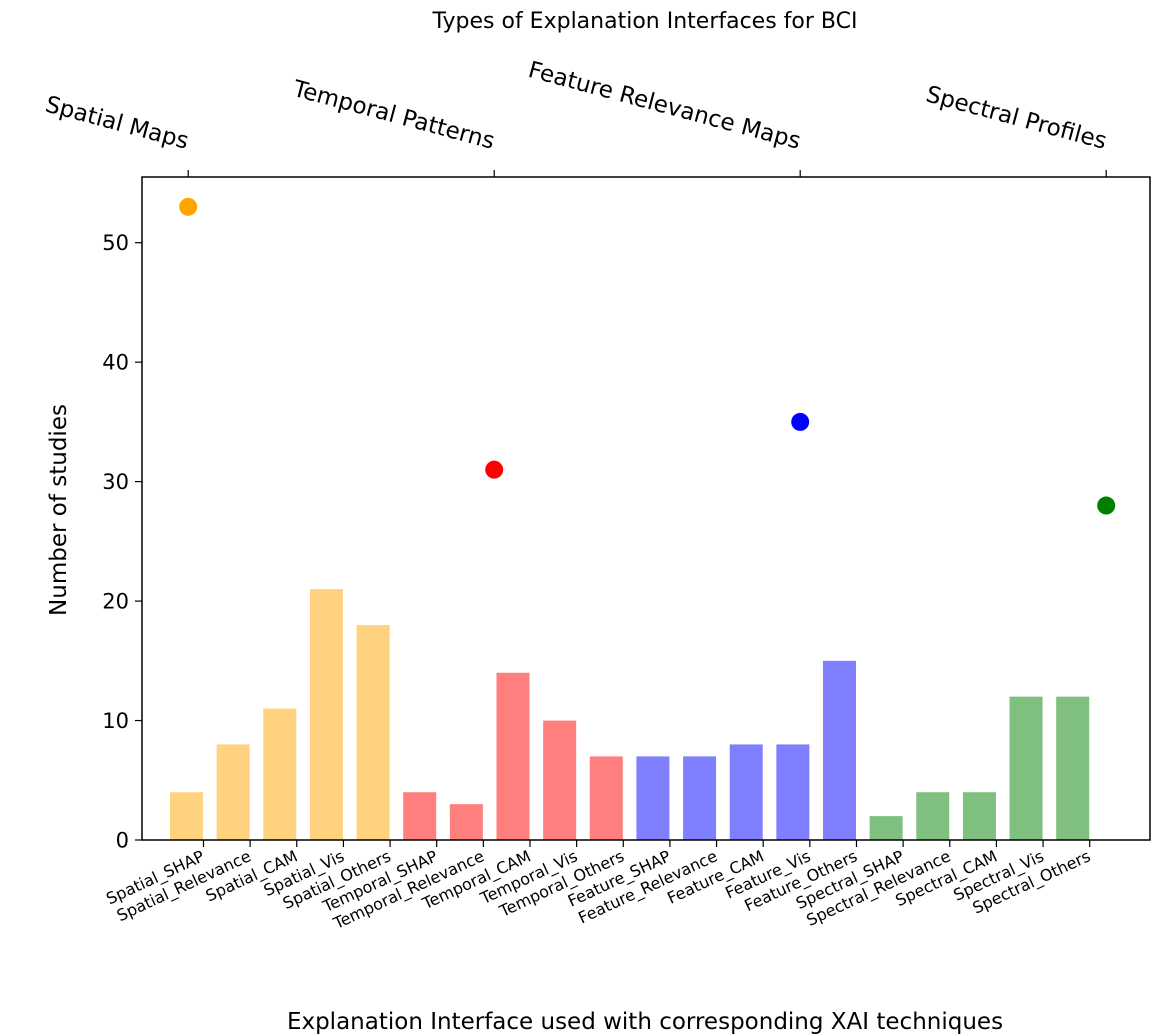  I want to click on y-tick-label: 20, so click(115, 602).